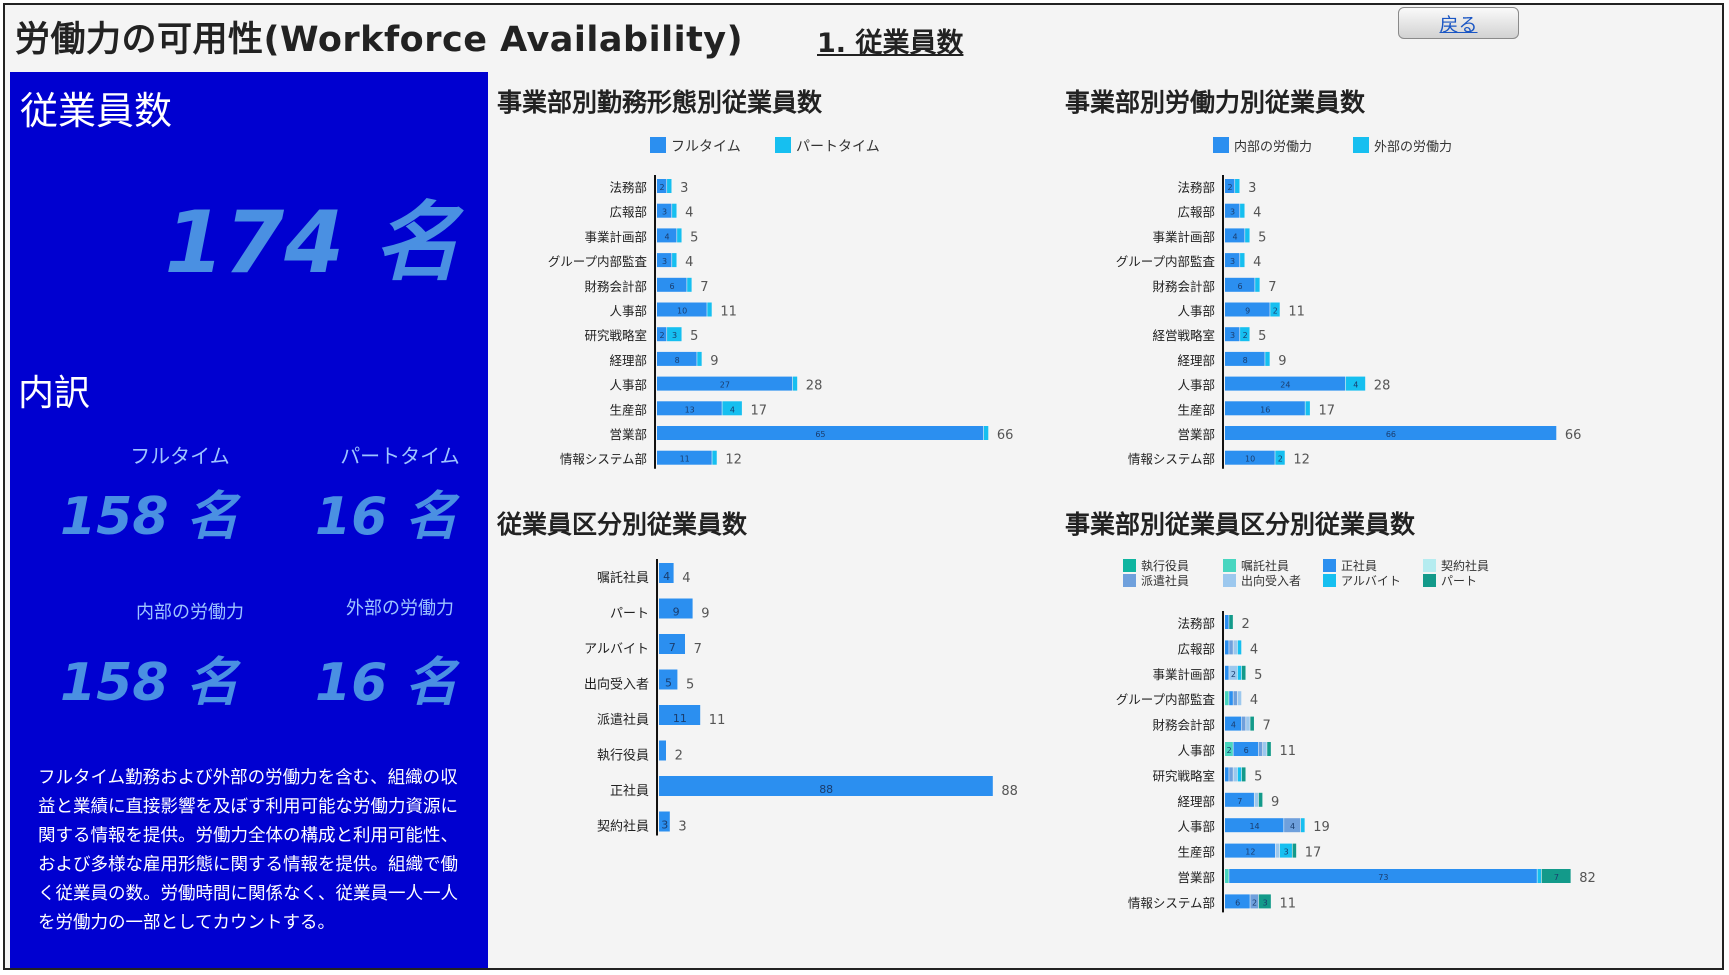 Image resolution: width=1729 pixels, height=975 pixels. I want to click on category-label: グループ内部監査, so click(1166, 699).